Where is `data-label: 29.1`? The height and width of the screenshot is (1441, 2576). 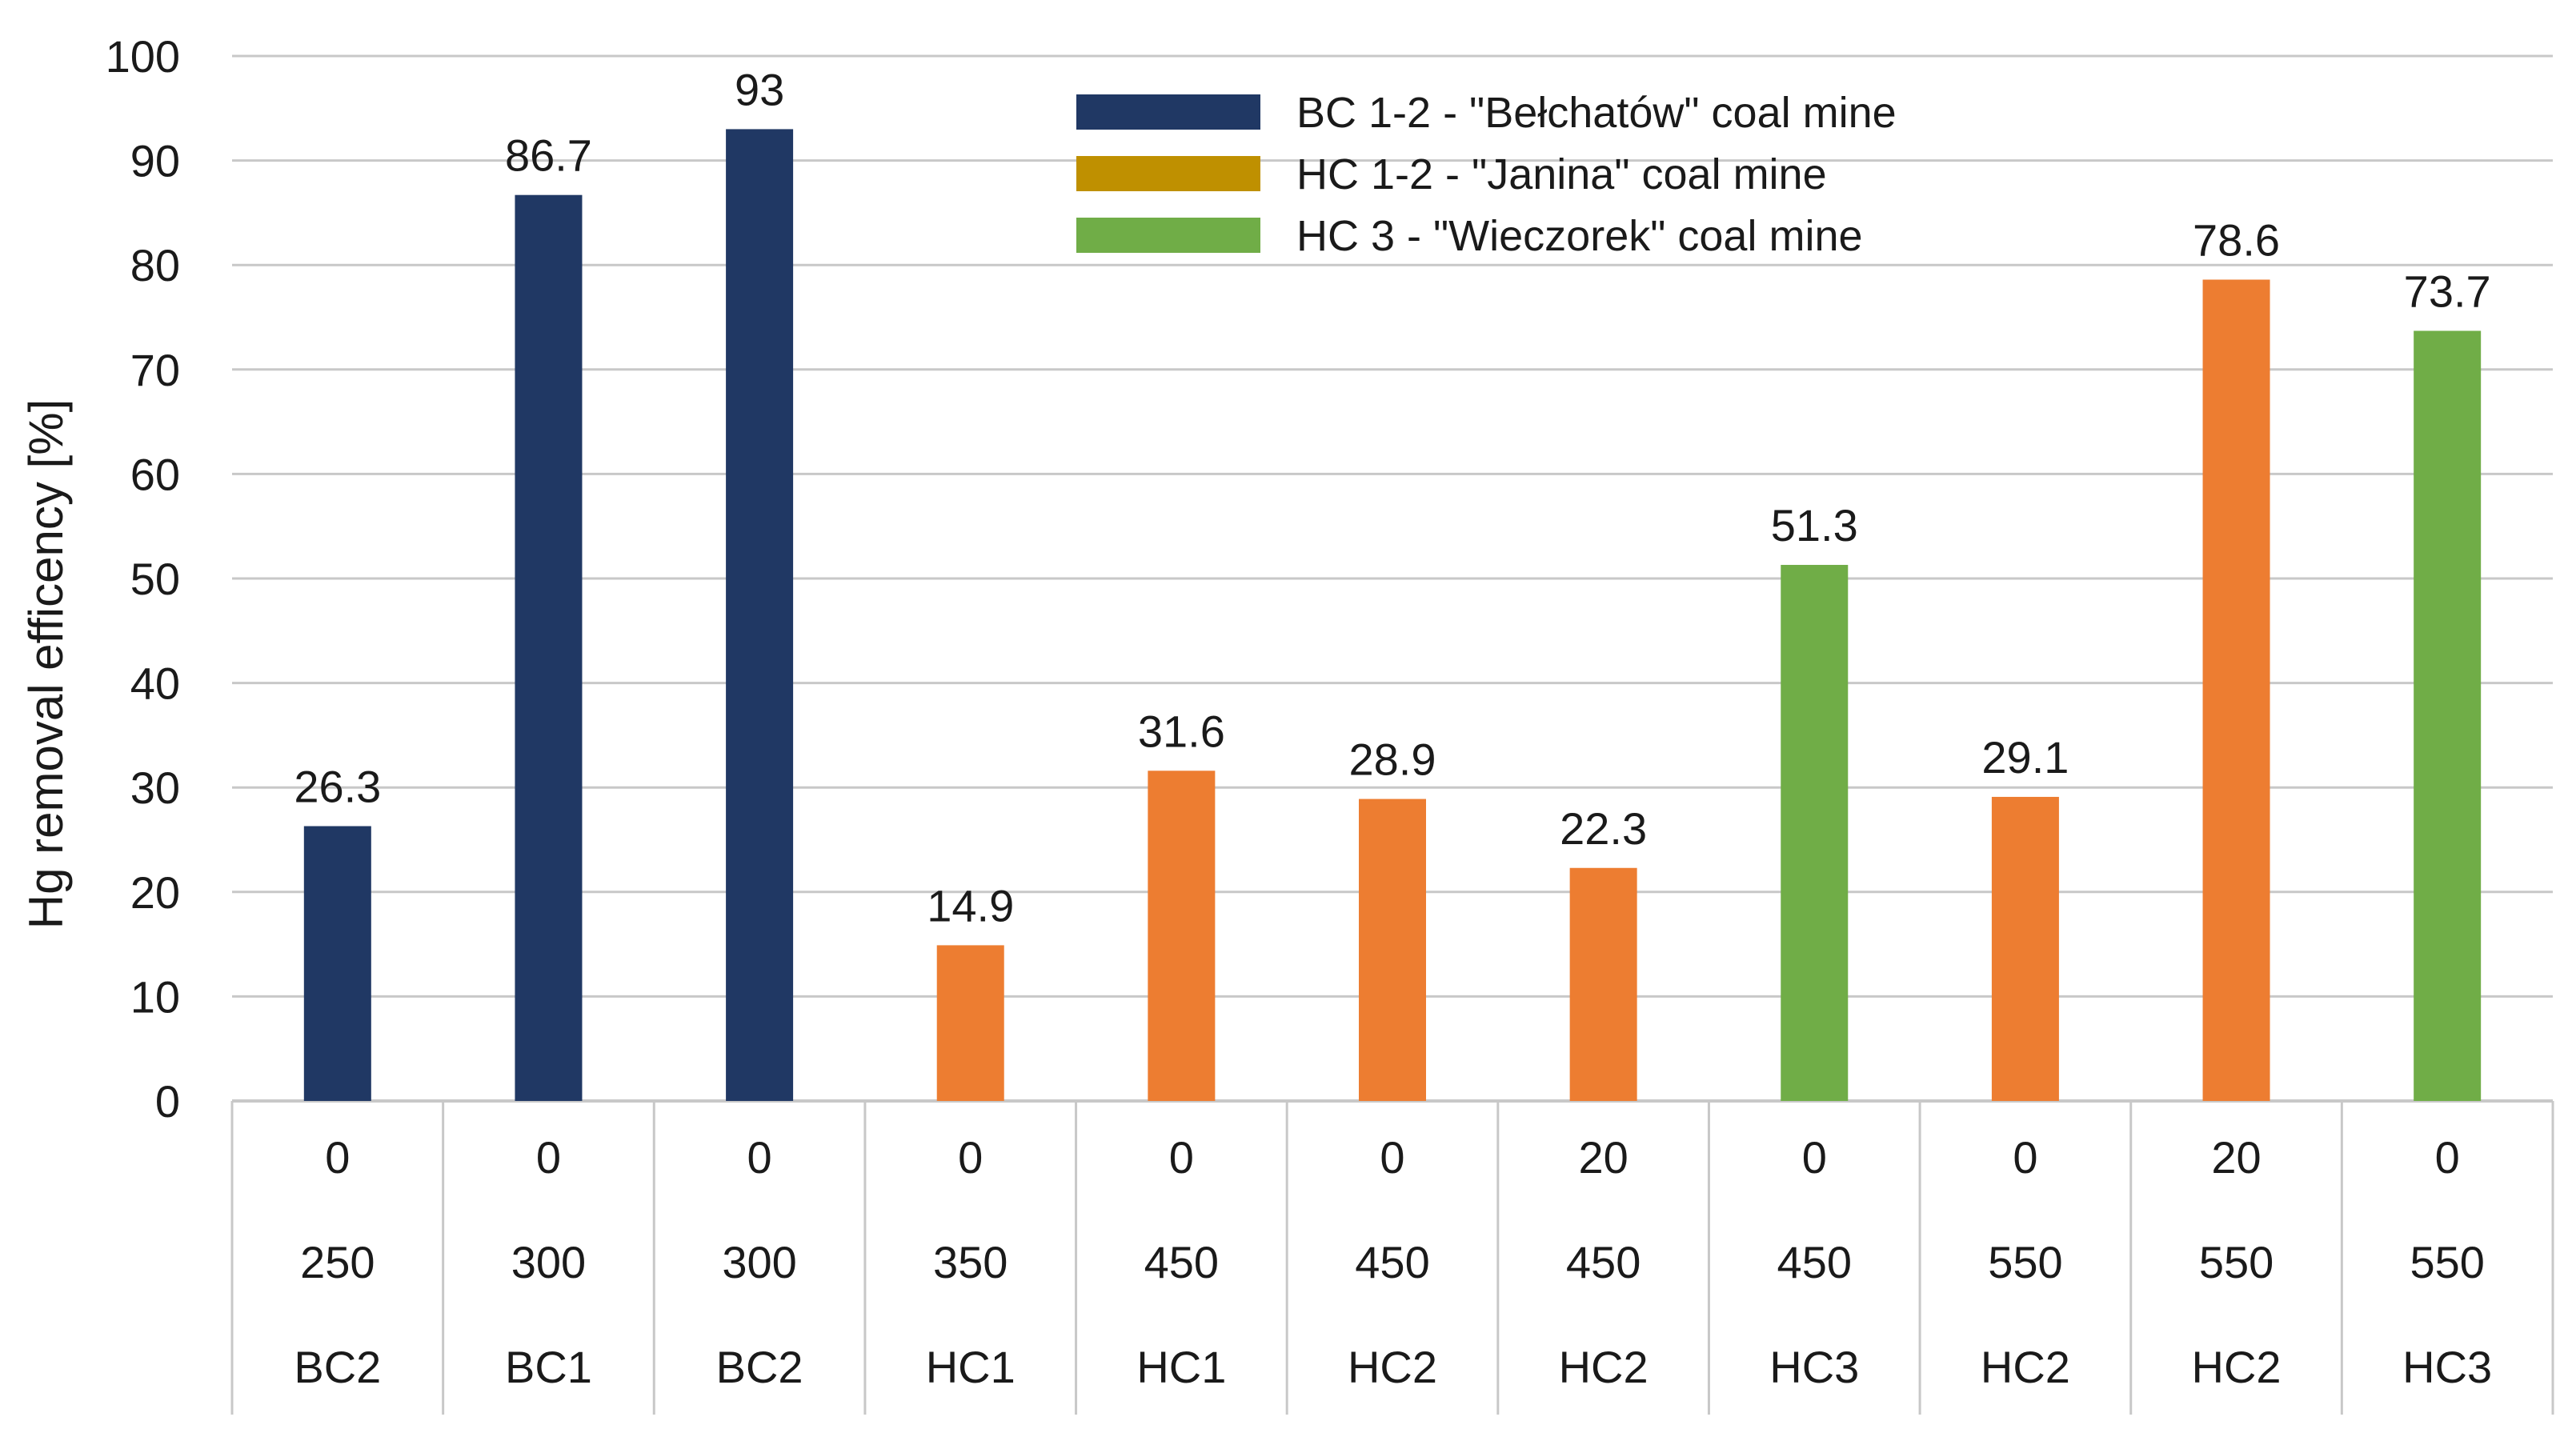
data-label: 29.1 is located at coordinates (2025, 757).